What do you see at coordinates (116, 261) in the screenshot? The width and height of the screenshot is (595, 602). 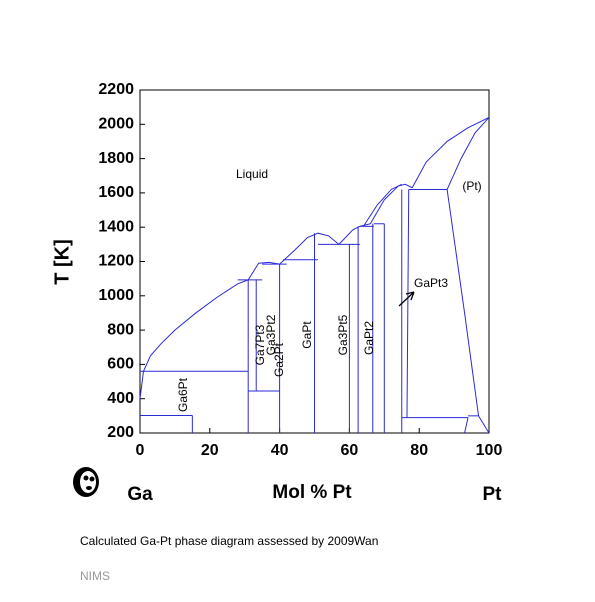 I see `y-tick-label: 1200` at bounding box center [116, 261].